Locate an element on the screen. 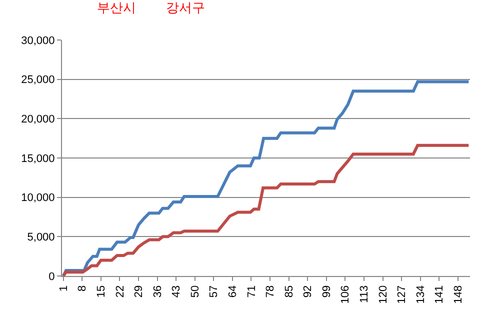  x-tick-label: 36 is located at coordinates (158, 291).